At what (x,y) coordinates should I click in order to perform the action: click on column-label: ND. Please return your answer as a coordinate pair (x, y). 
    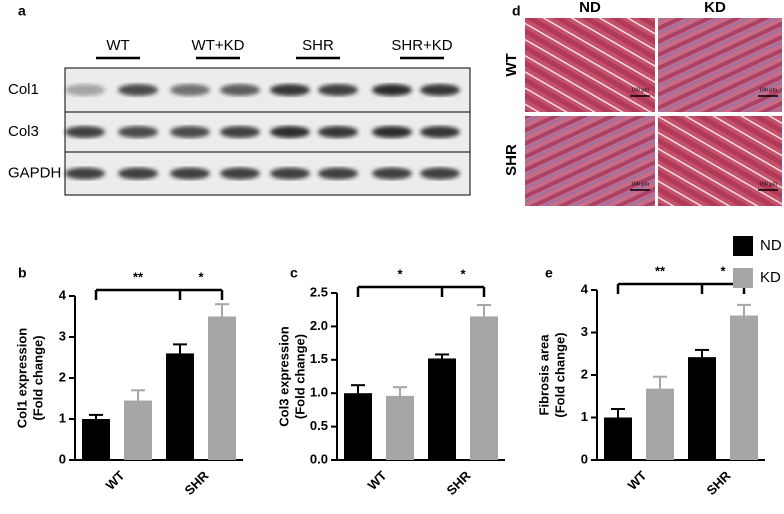
    Looking at the image, I should click on (590, 8).